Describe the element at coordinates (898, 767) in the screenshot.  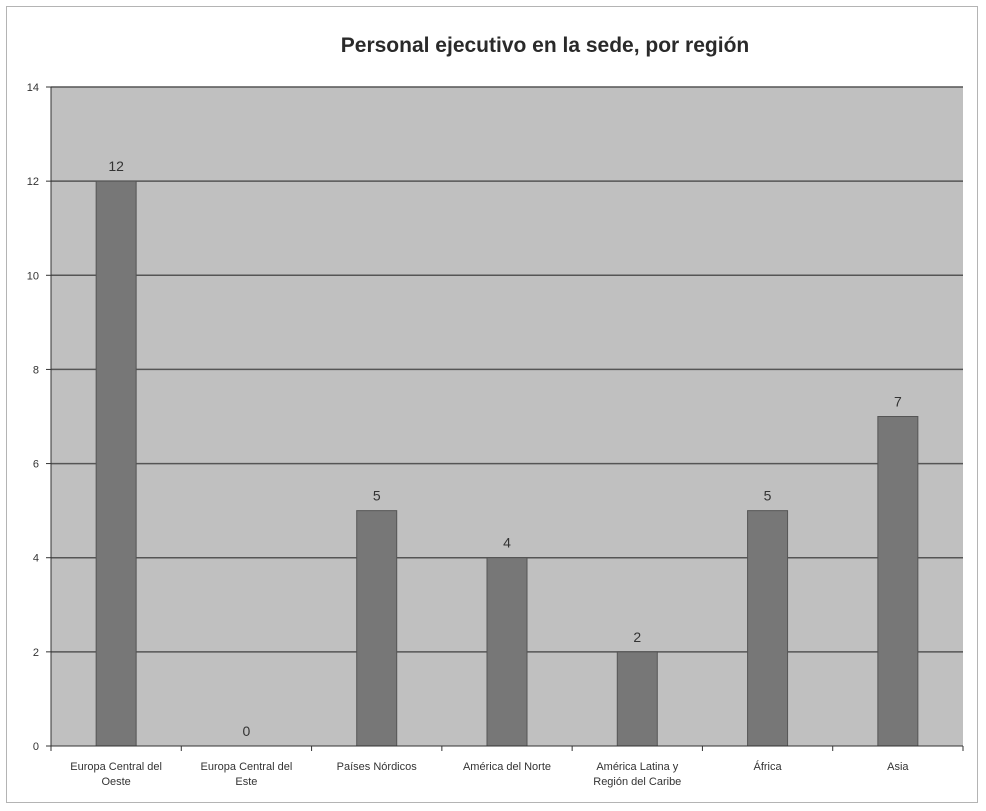
I see `x-tick-label: Asia` at that location.